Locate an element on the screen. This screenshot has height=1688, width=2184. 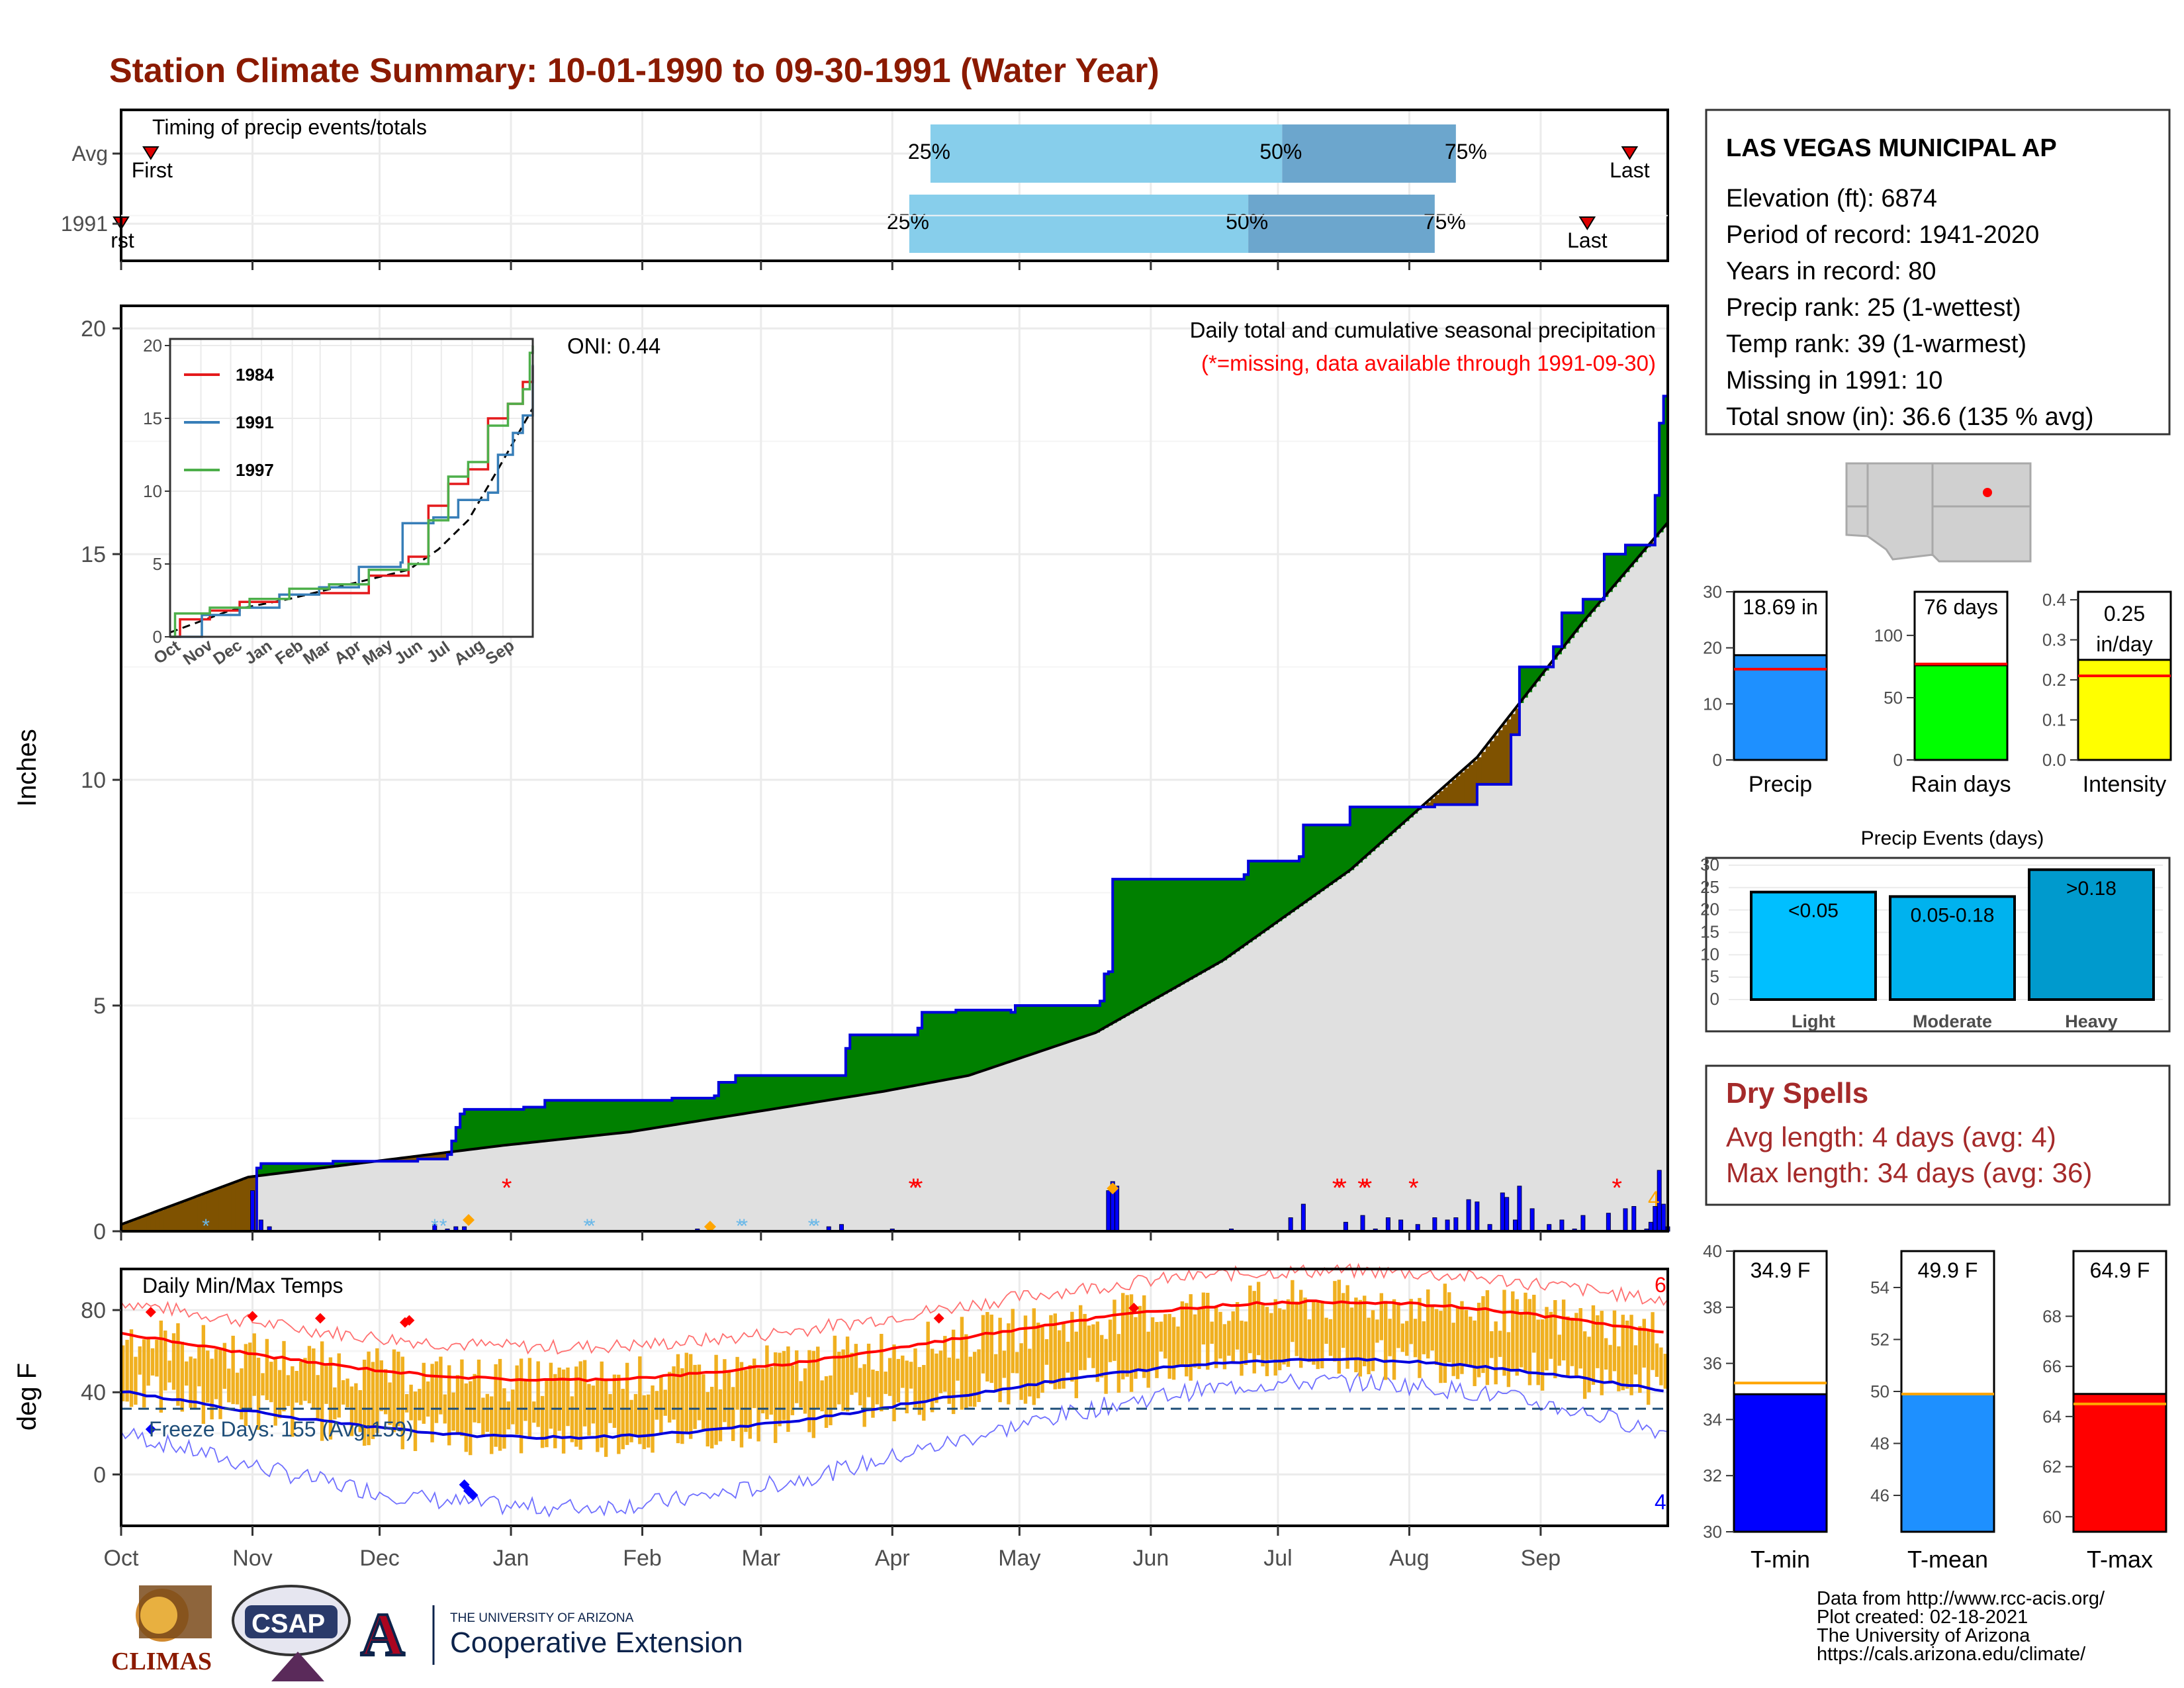
month-label: Sep is located at coordinates (1541, 1558).